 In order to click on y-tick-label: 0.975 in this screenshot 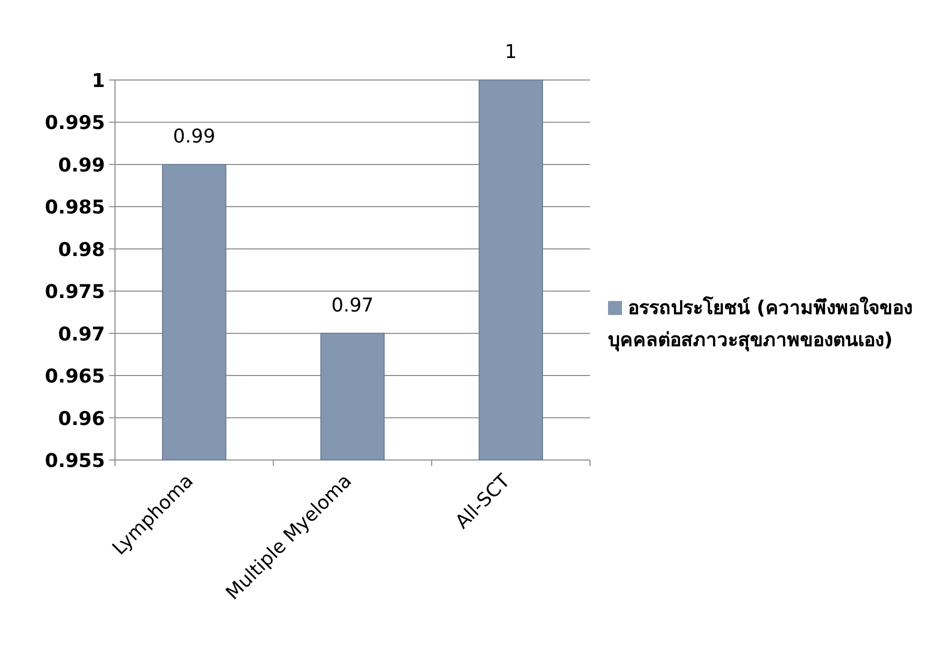, I will do `click(74, 292)`.